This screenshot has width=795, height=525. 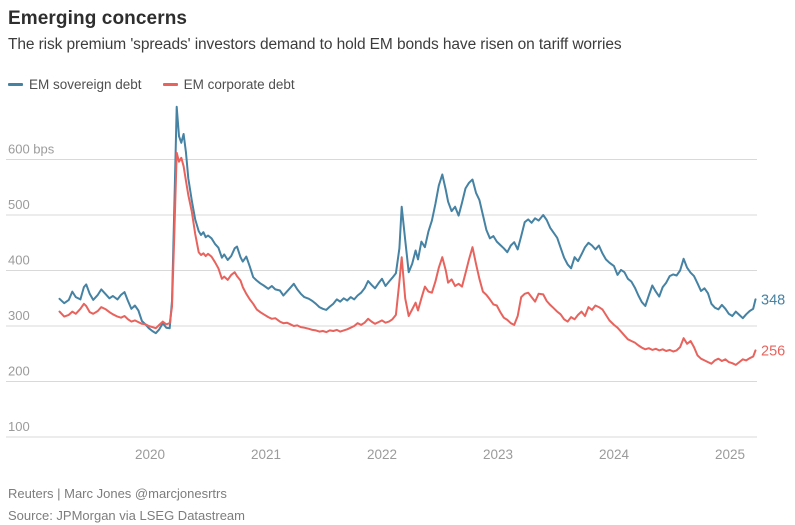 I want to click on series-end-label-corporate: 256, so click(x=773, y=351).